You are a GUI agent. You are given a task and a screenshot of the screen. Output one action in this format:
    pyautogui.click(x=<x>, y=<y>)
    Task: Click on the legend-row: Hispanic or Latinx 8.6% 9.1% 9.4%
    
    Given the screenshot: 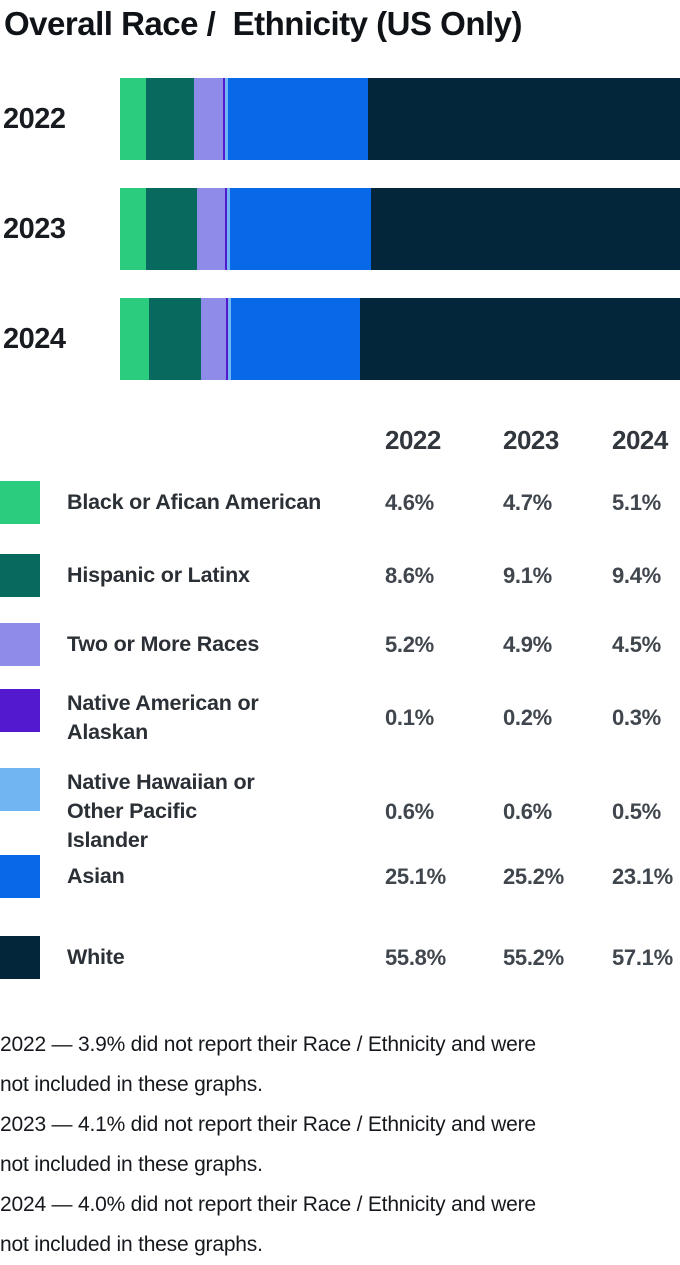 What is the action you would take?
    pyautogui.click(x=340, y=575)
    